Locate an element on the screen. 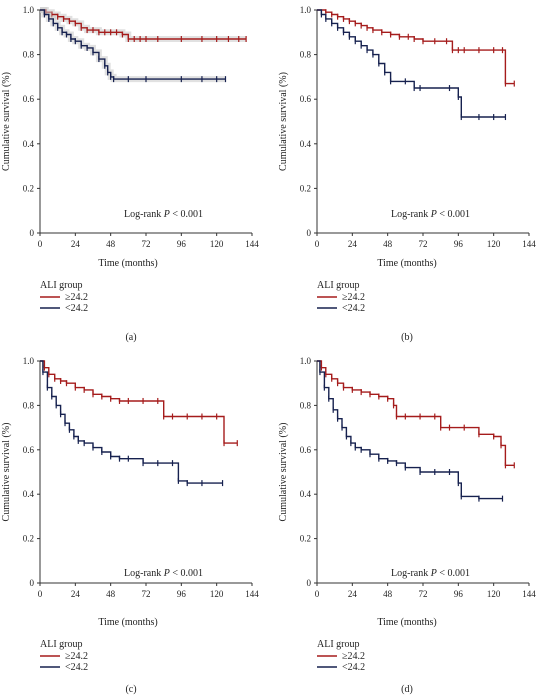  panel-caption: (d) is located at coordinates (407, 689).